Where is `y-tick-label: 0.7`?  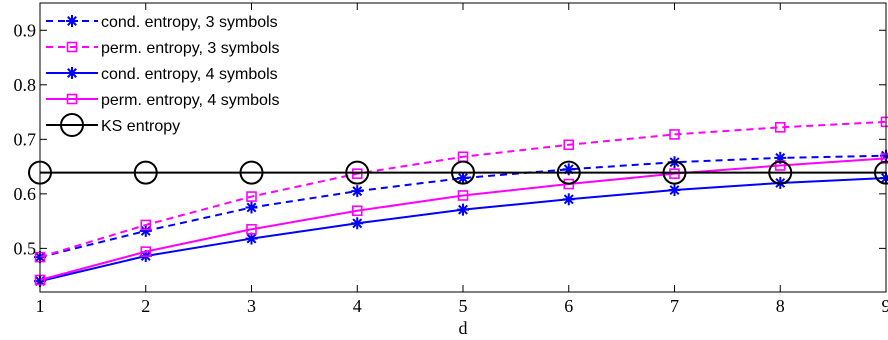 y-tick-label: 0.7 is located at coordinates (25, 139).